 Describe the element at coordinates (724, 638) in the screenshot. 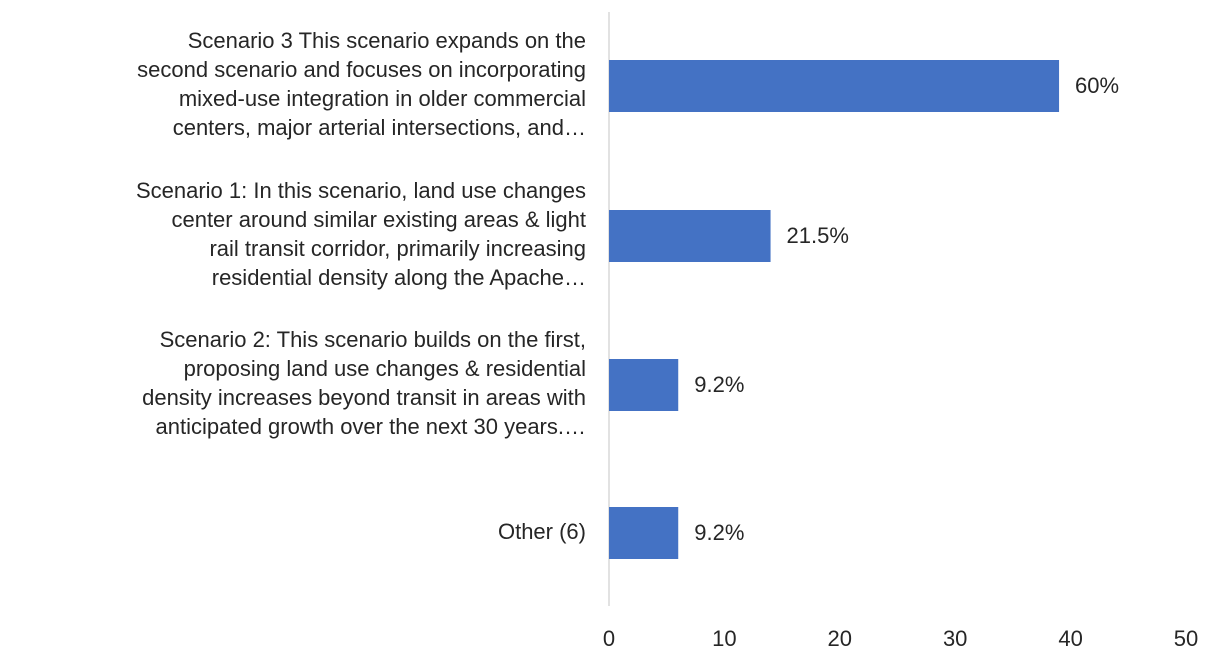

I see `x-tick-label-10: 10` at that location.